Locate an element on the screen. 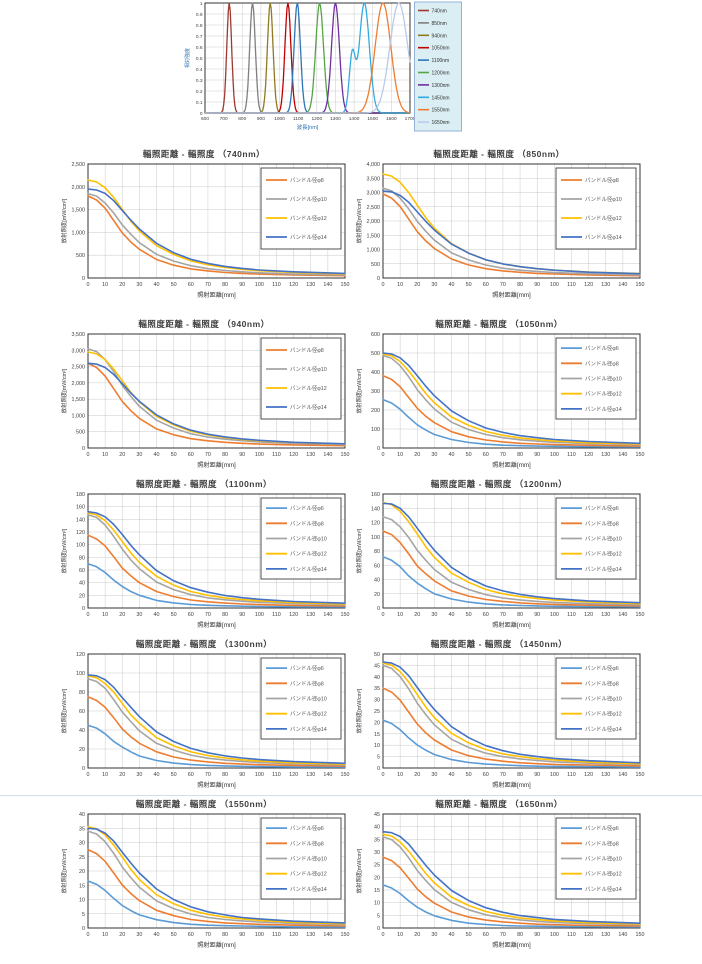  svg-text: 800 is located at coordinates (242, 119).